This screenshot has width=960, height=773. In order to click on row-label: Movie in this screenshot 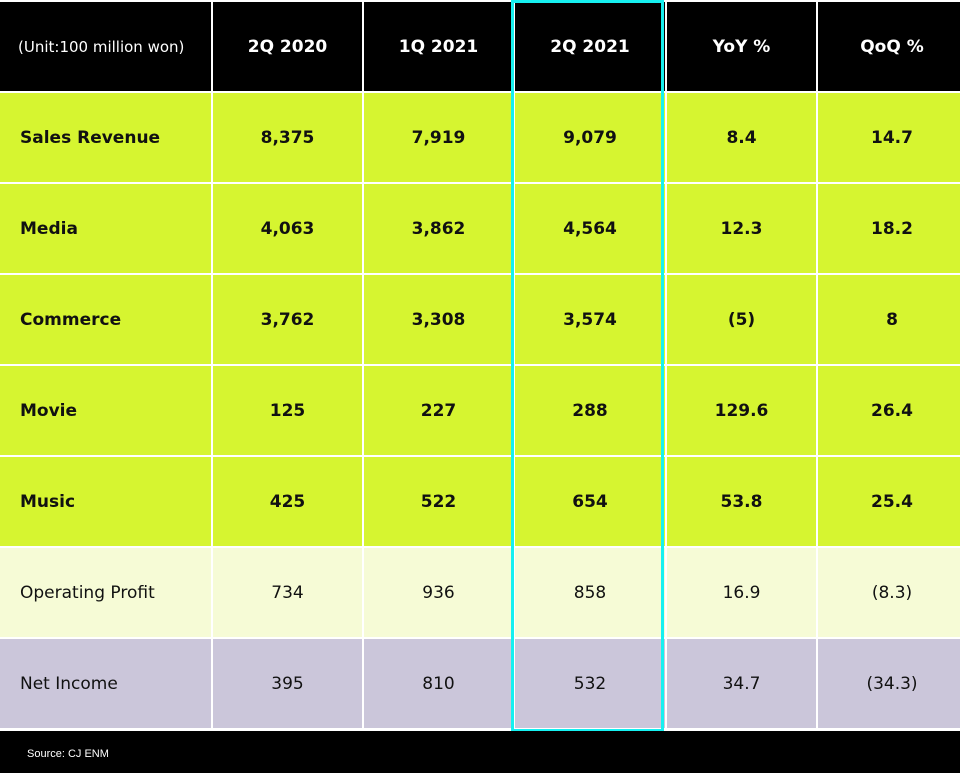, I will do `click(105, 410)`.